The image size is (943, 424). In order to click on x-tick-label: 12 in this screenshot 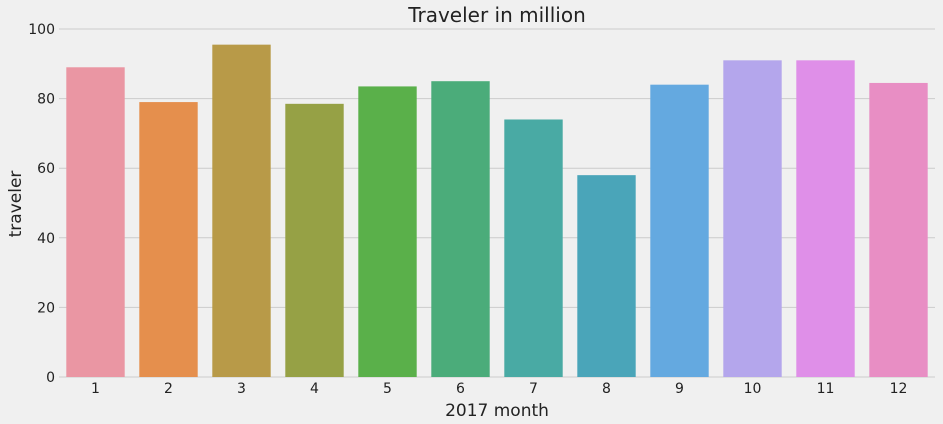, I will do `click(899, 389)`.